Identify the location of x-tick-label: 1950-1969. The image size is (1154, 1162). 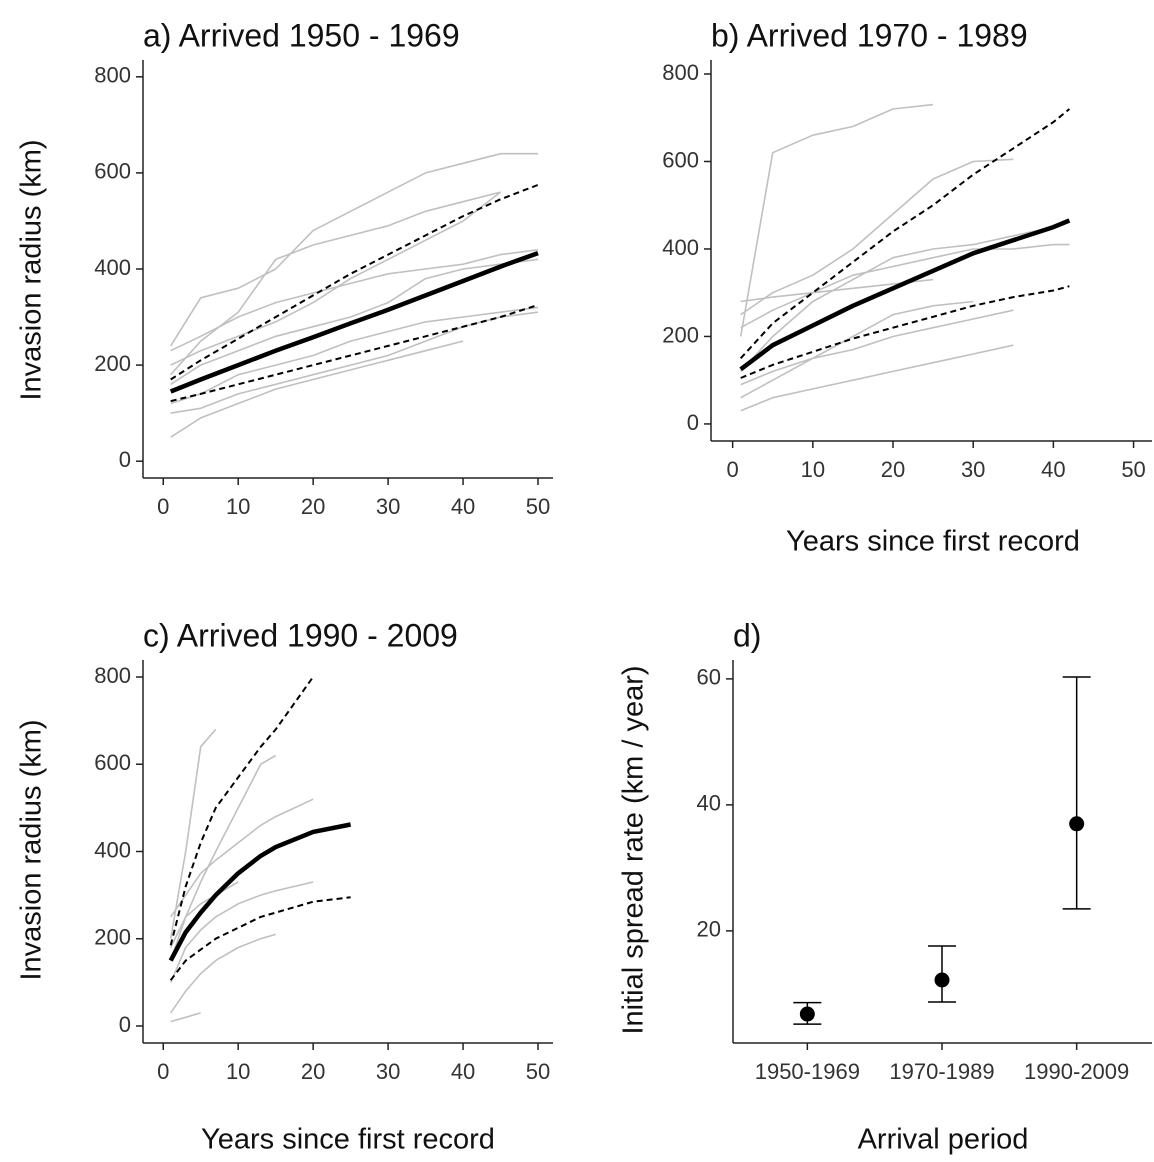
(807, 1071).